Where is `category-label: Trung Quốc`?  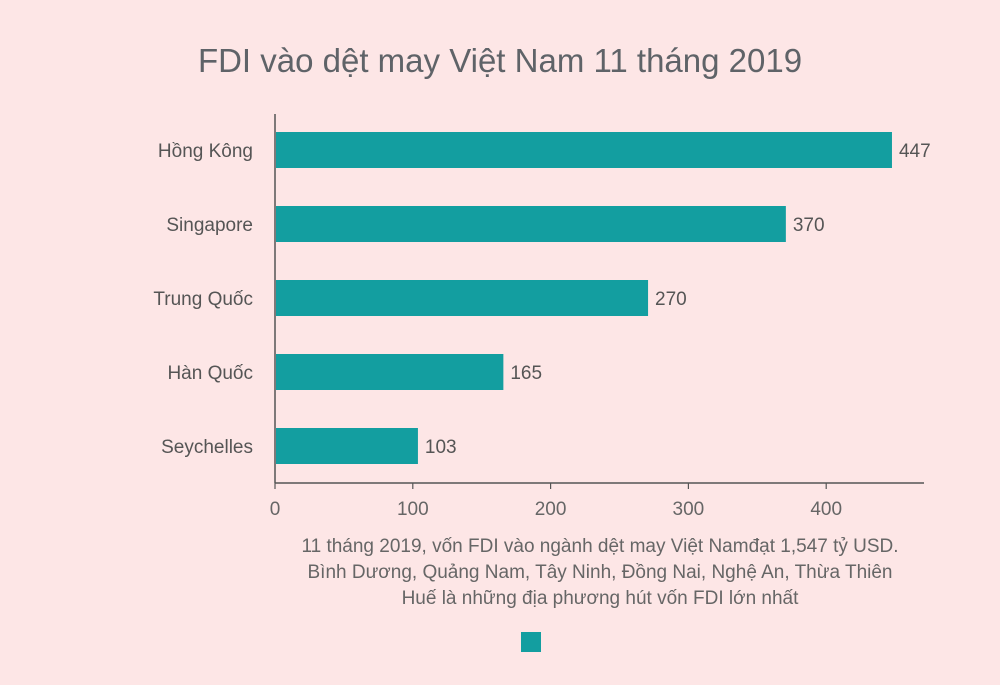 category-label: Trung Quốc is located at coordinates (203, 299).